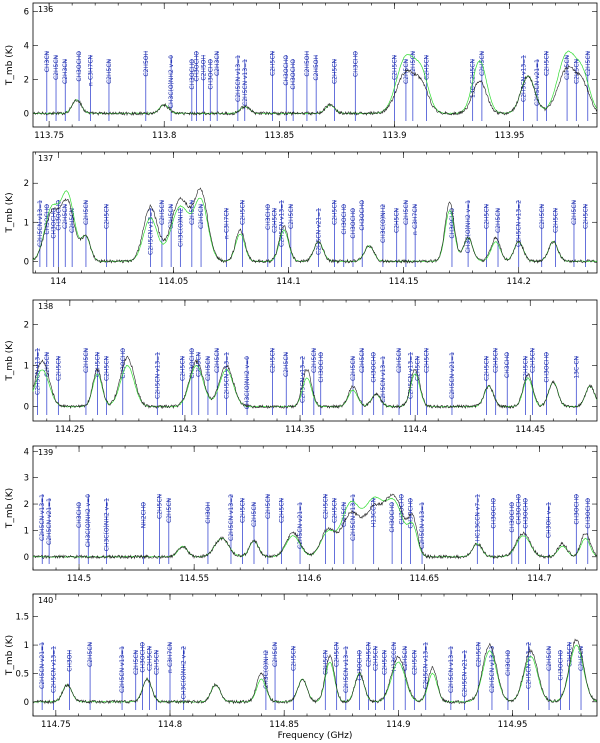 This screenshot has width=600, height=743. I want to click on x-tick-label: 114.2, so click(519, 282).